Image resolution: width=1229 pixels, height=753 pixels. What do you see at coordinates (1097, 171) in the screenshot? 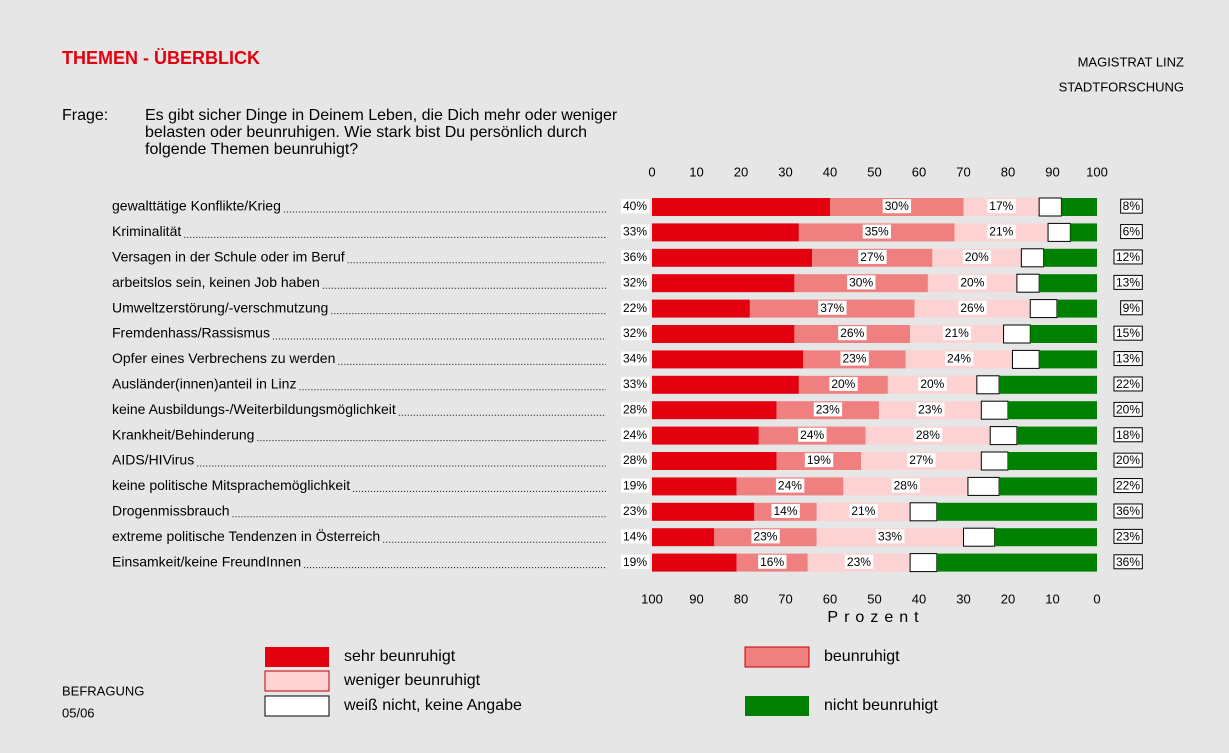
I see `x-tick-label: 100` at bounding box center [1097, 171].